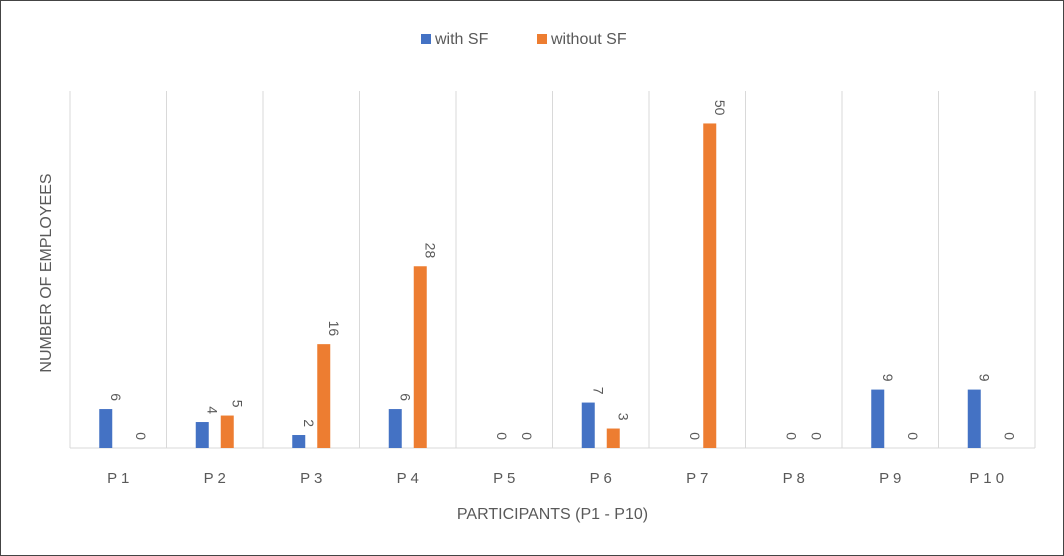 The image size is (1064, 556). I want to click on data-label: 3, so click(623, 417).